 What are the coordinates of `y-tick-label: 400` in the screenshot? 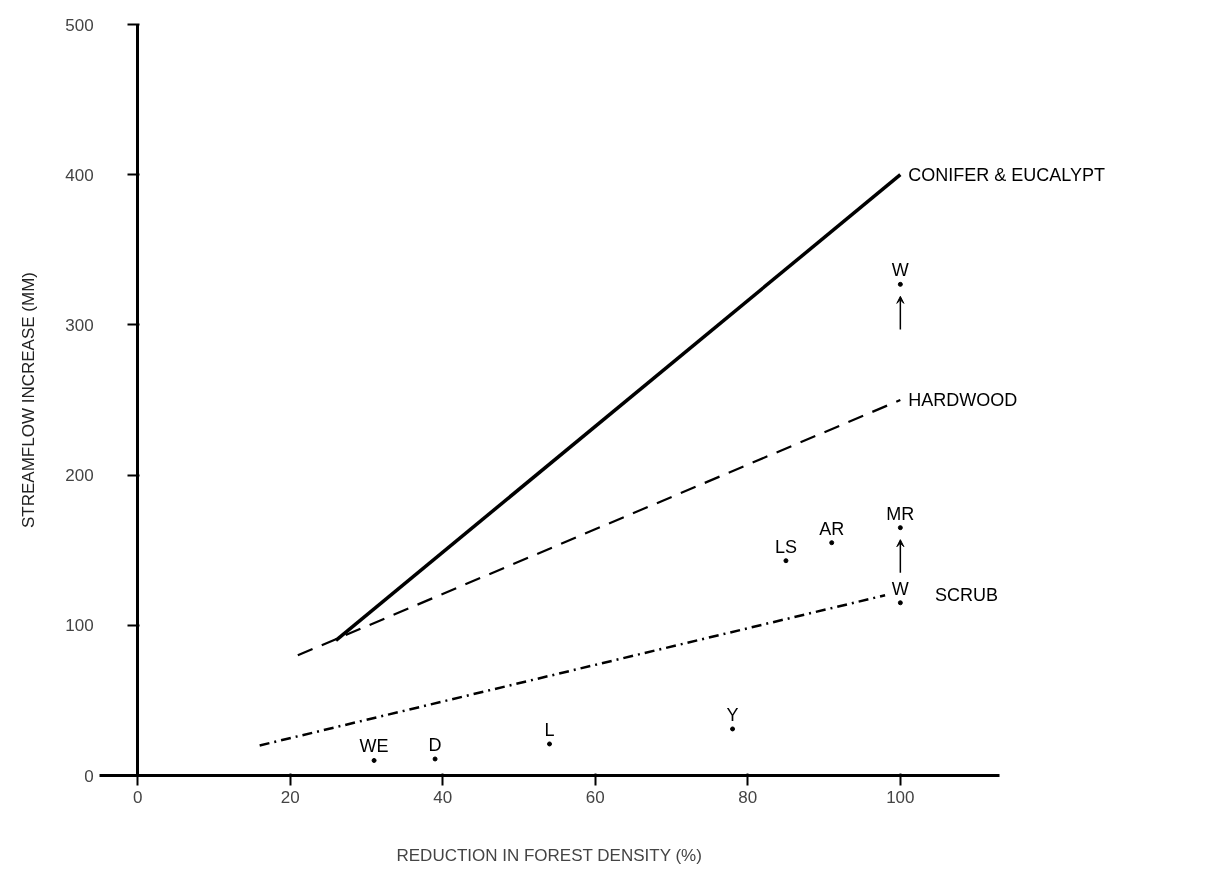 It's located at (79, 175).